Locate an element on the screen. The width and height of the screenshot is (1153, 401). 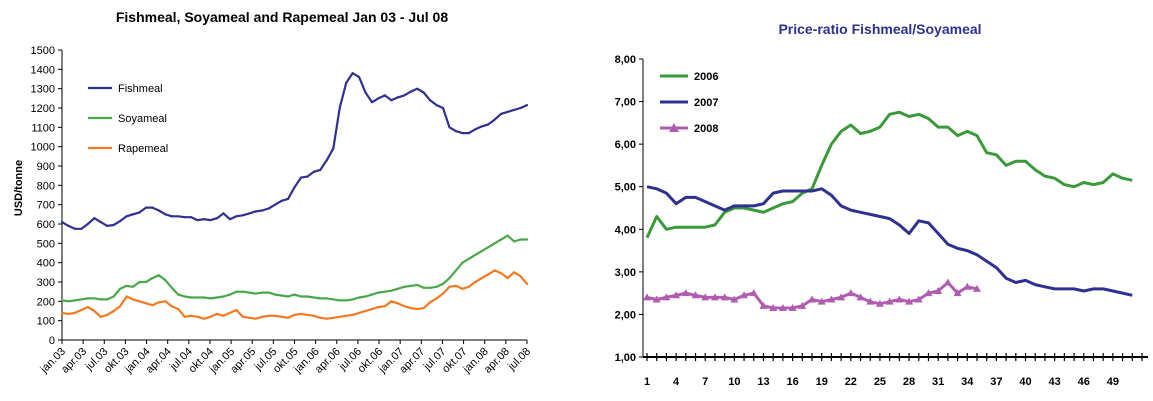
right-y-tick-label: 7,00 is located at coordinates (625, 103).